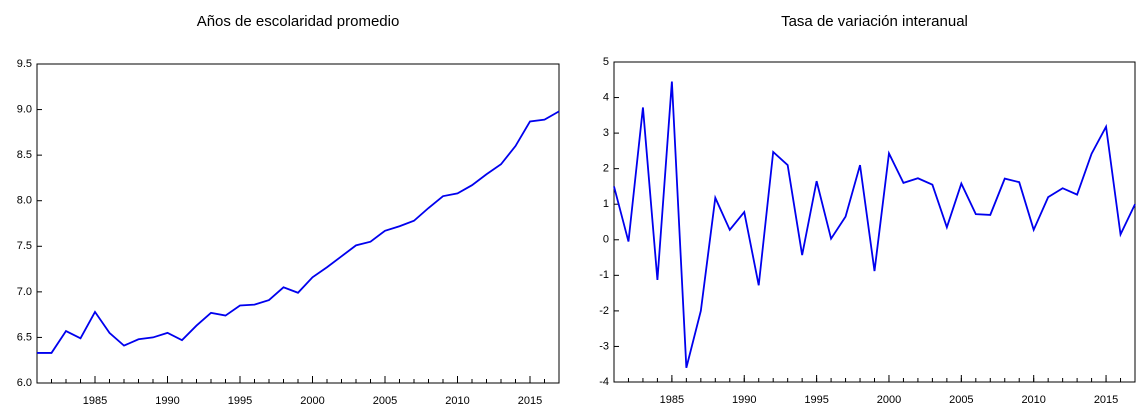 The width and height of the screenshot is (1137, 412). I want to click on y-tick-label: 5, so click(606, 62).